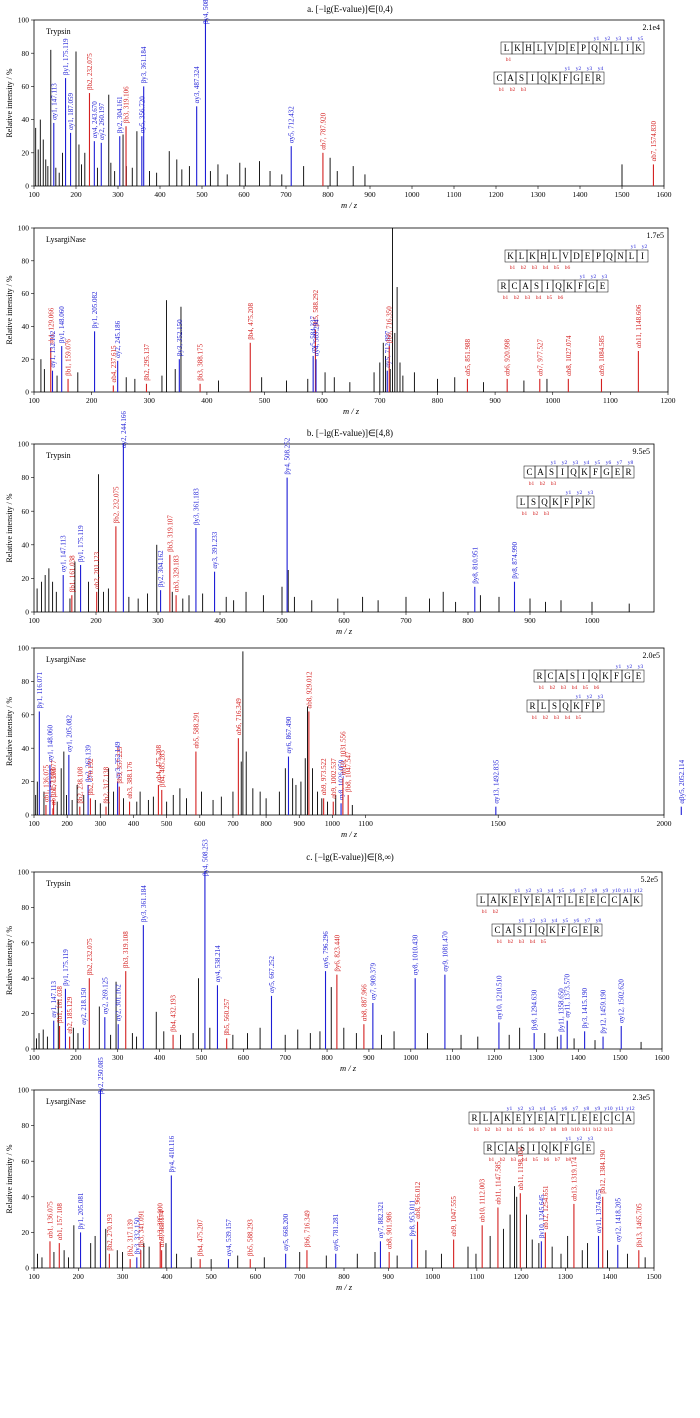 The height and width of the screenshot is (1418, 700). Describe the element at coordinates (576, 706) in the screenshot. I see `residue: K` at that location.